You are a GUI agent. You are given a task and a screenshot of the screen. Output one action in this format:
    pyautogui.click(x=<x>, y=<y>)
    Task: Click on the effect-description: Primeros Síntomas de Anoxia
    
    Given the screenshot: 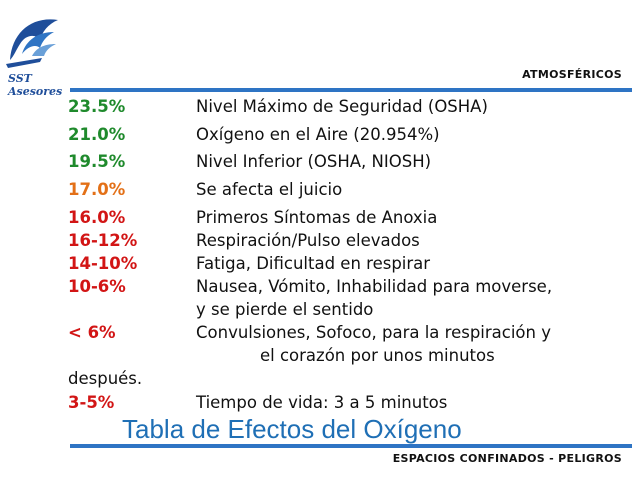 What is the action you would take?
    pyautogui.click(x=317, y=217)
    